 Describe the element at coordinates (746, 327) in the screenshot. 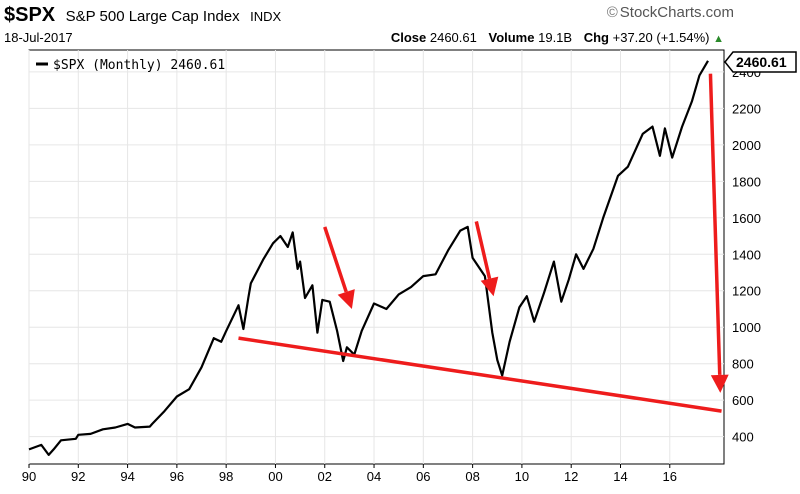

I see `y-tick-label: 1000` at that location.